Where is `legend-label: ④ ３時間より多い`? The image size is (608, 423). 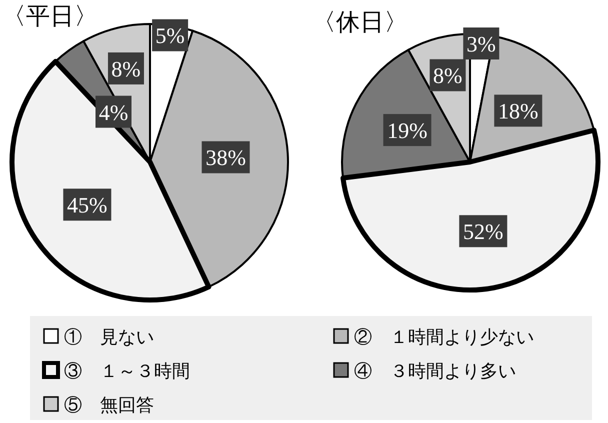
legend-label: ④ ３時間より多い is located at coordinates (435, 371).